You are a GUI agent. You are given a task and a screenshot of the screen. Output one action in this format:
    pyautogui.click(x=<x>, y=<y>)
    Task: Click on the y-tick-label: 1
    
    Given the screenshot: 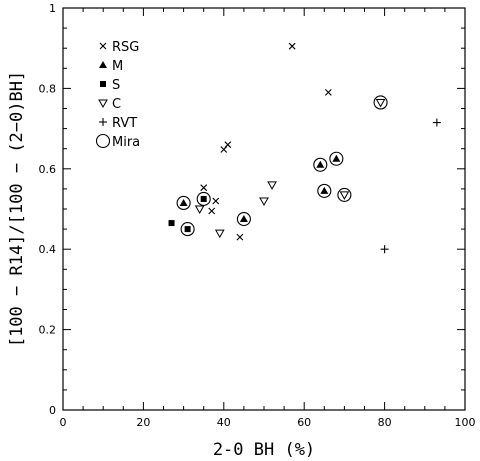 What is the action you would take?
    pyautogui.click(x=52, y=8)
    